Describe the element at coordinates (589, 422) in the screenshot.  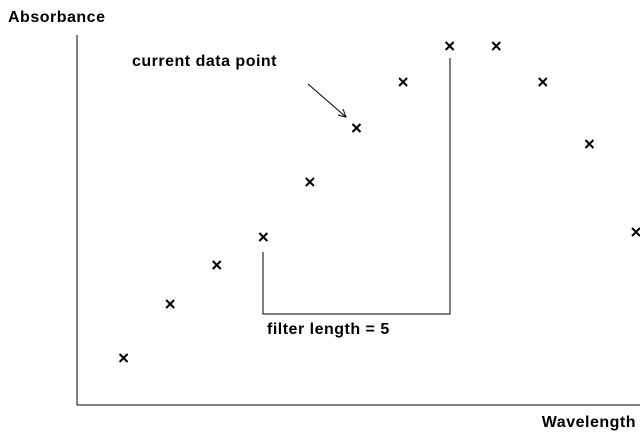
I see `x-axis-label: Wavelength` at that location.